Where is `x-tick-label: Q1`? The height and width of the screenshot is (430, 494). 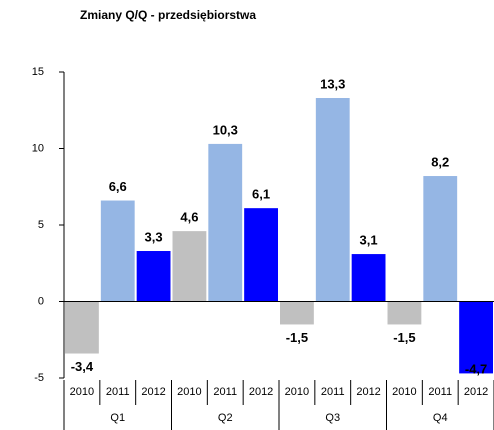
x-tick-label: Q1 is located at coordinates (117, 418).